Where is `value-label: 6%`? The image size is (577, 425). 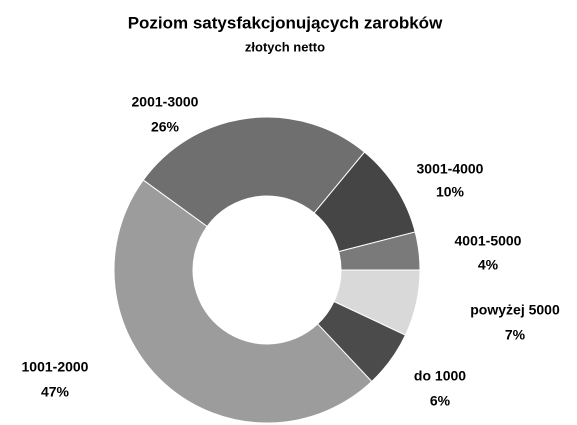 value-label: 6% is located at coordinates (440, 401).